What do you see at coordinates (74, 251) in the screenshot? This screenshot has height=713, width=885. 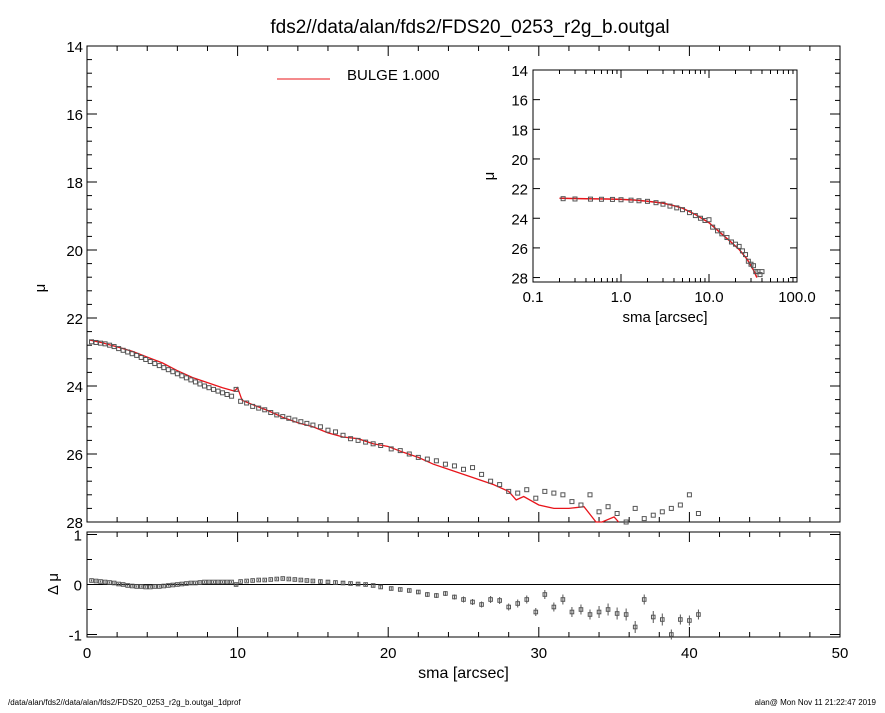 I see `main-y-tick-label: 20` at bounding box center [74, 251].